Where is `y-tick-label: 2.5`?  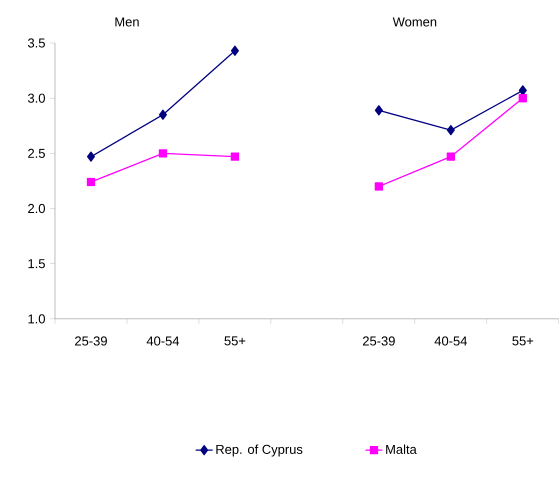 y-tick-label: 2.5 is located at coordinates (36, 153).